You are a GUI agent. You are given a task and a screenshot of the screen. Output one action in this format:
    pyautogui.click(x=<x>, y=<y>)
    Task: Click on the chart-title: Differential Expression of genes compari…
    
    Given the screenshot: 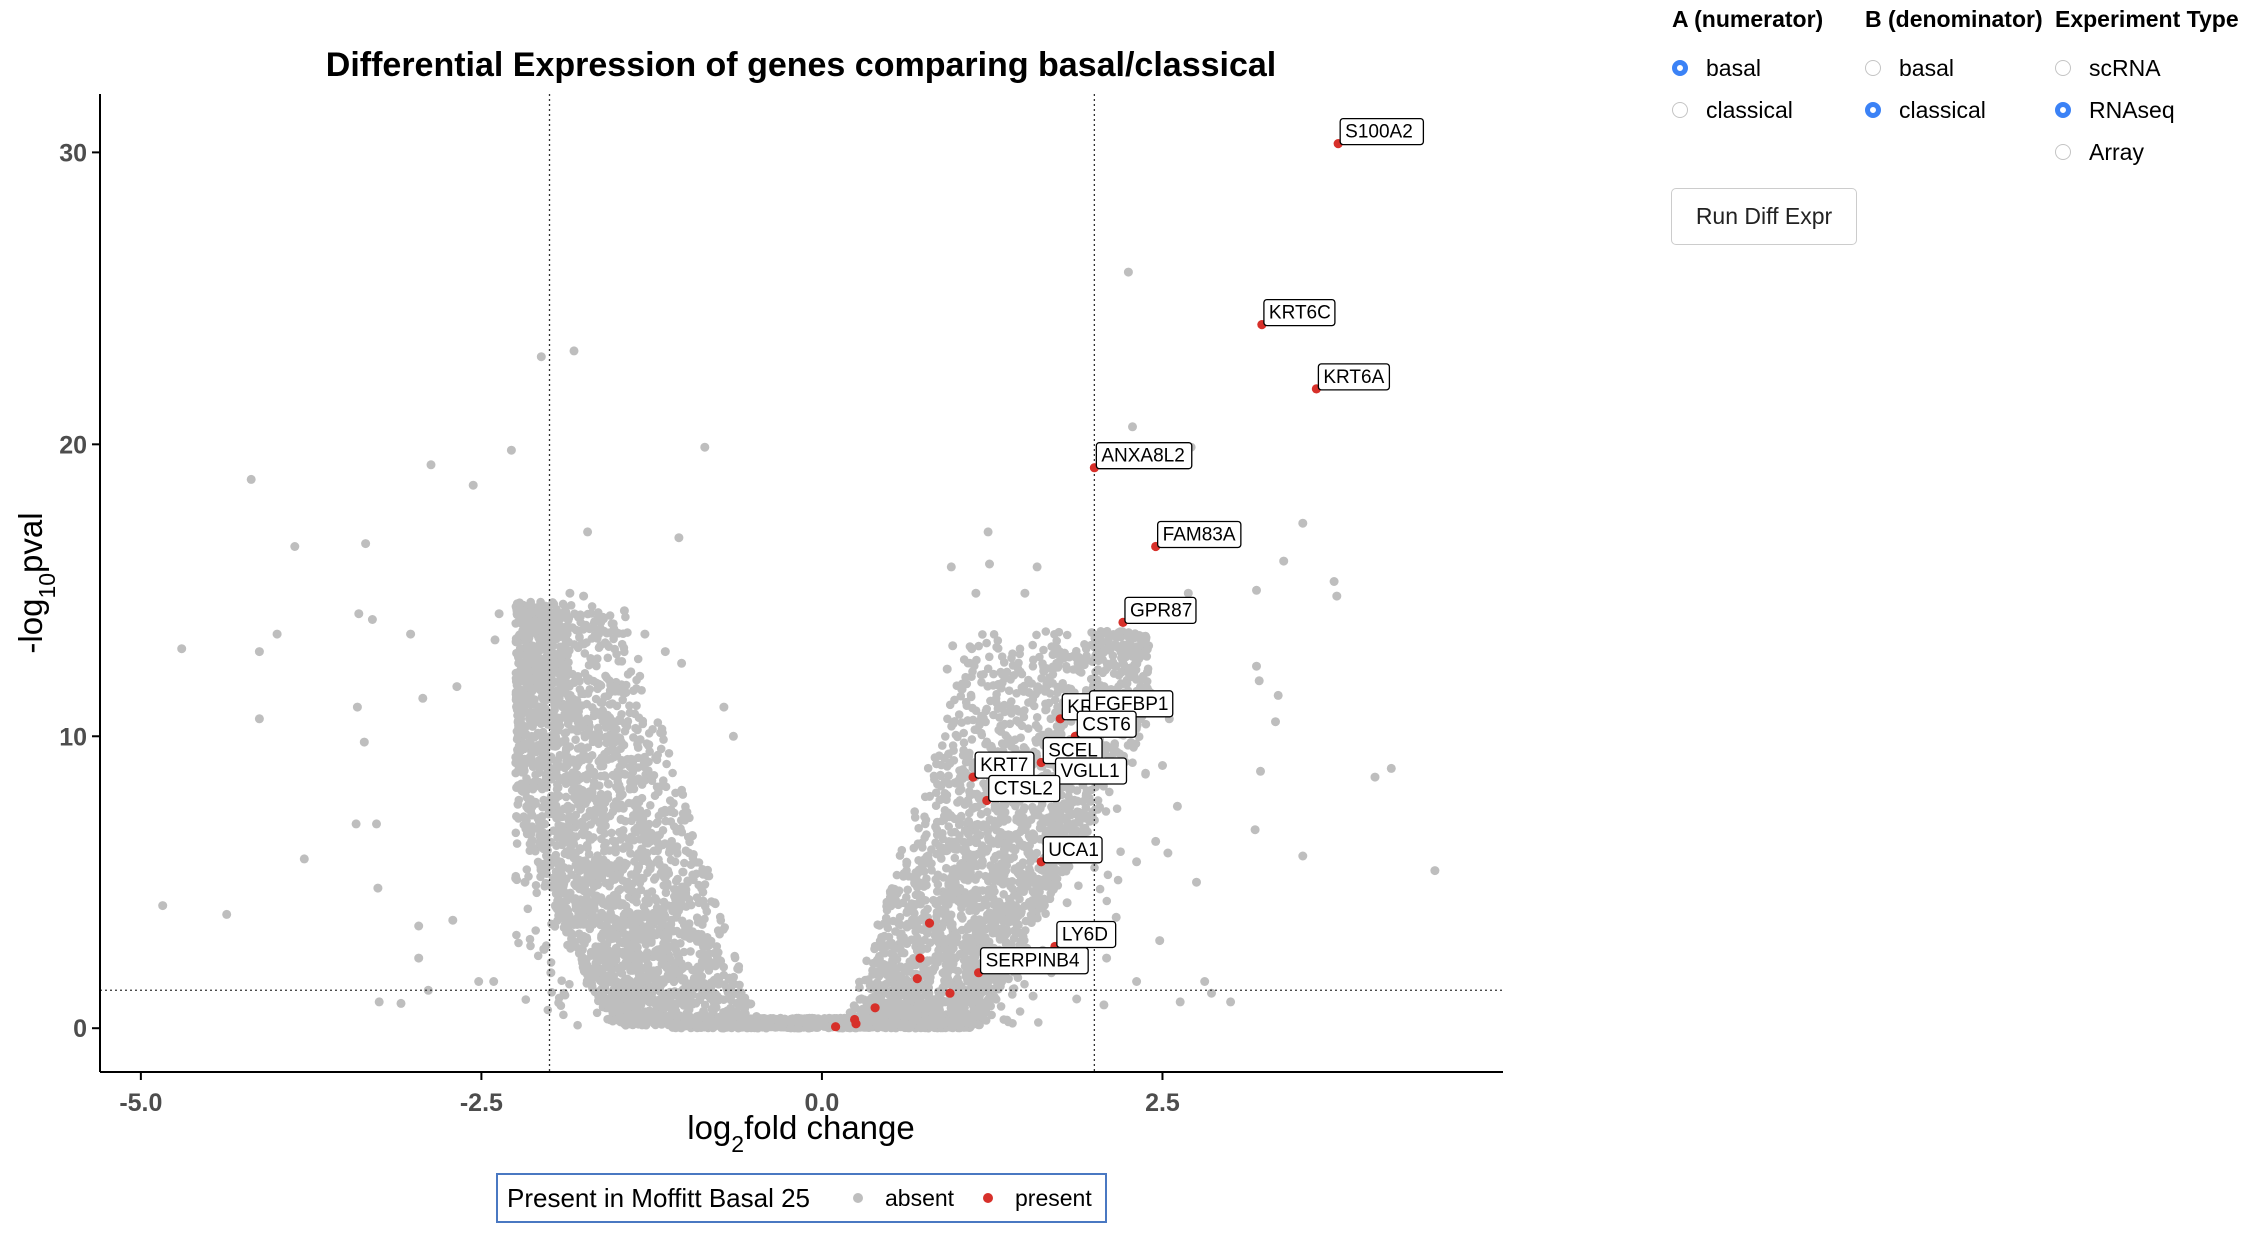 What is the action you would take?
    pyautogui.click(x=801, y=65)
    